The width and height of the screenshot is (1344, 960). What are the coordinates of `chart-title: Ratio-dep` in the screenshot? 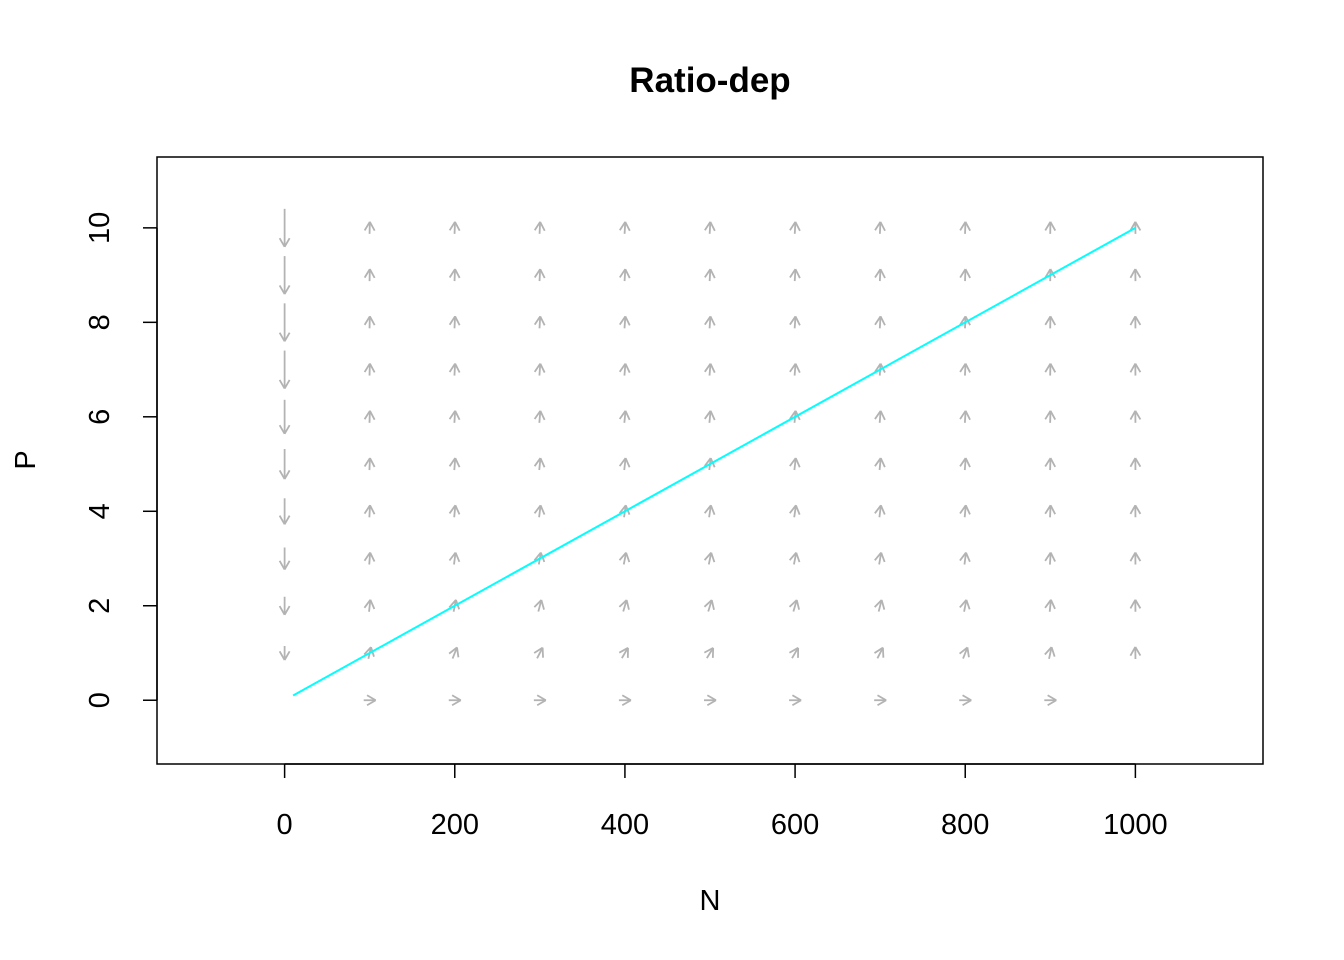 It's located at (709, 80).